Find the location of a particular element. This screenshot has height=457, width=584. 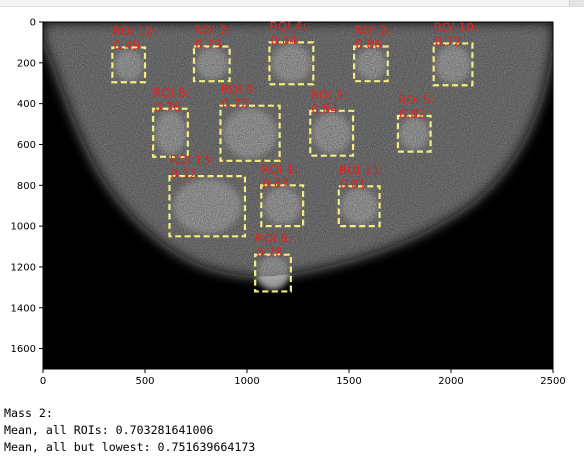

y-tick-label: 200 is located at coordinates (26, 63).